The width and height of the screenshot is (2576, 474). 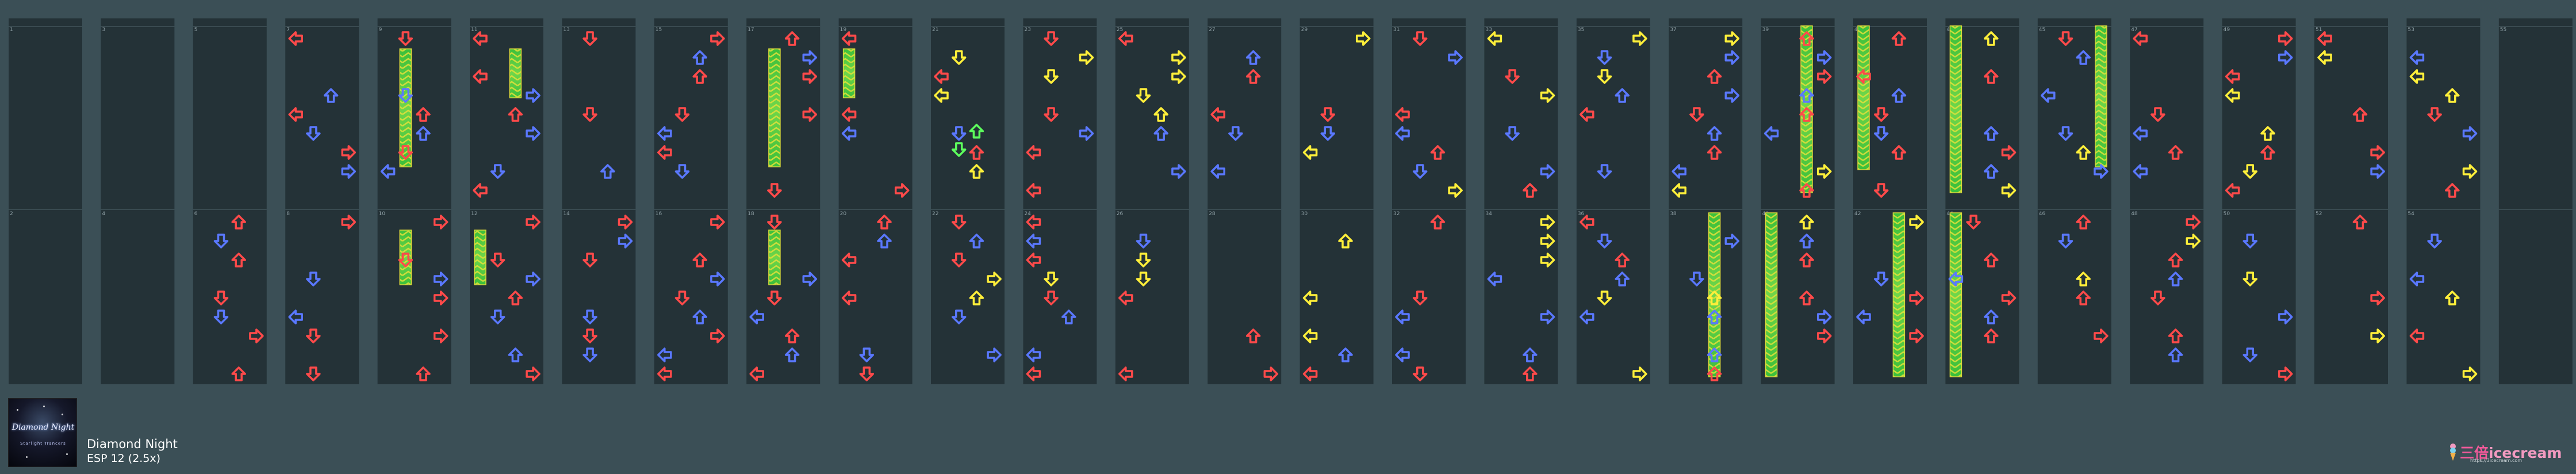 I want to click on measure-number: 48, so click(x=2134, y=214).